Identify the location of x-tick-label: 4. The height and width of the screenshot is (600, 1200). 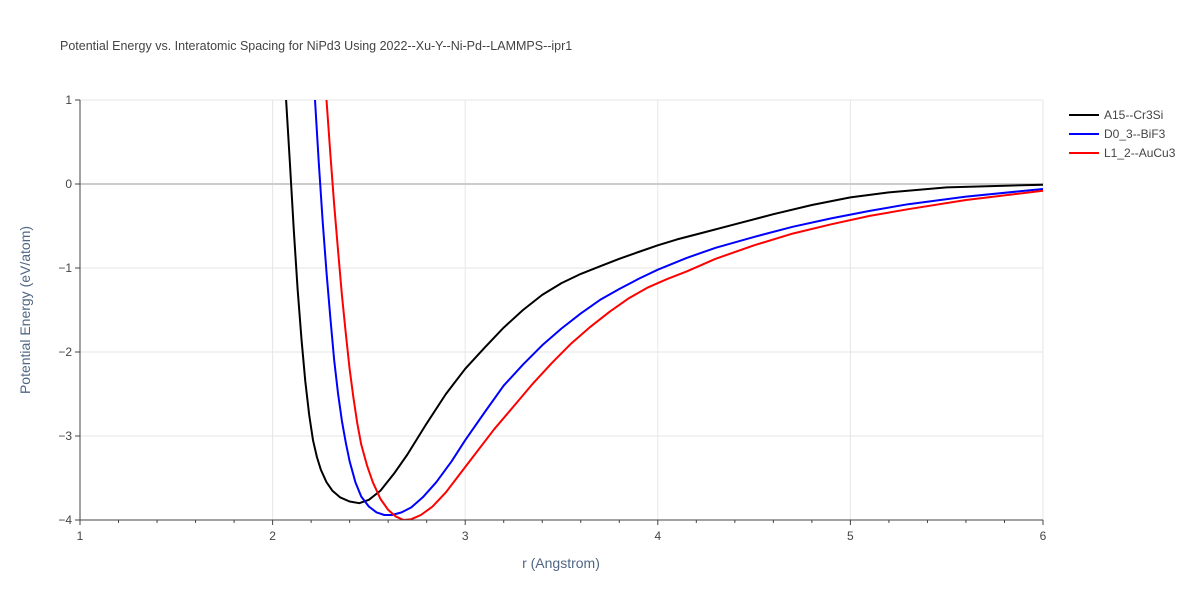
(657, 536).